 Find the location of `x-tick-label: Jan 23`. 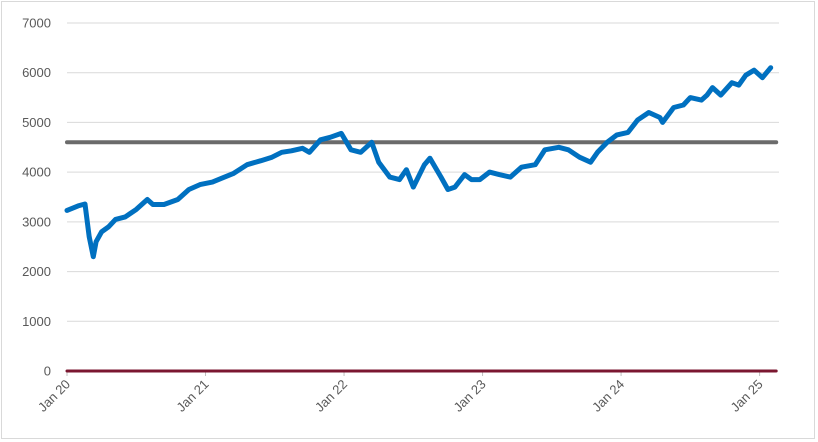

x-tick-label: Jan 23 is located at coordinates (469, 396).